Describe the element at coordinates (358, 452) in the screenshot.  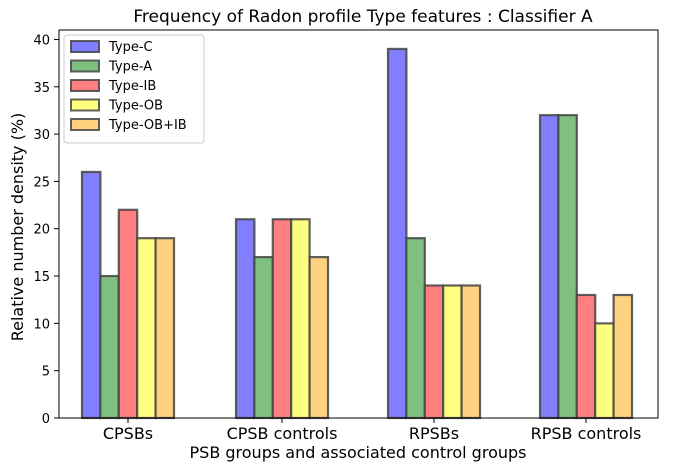
I see `x-axis-label: PSB groups and associated control groups` at that location.